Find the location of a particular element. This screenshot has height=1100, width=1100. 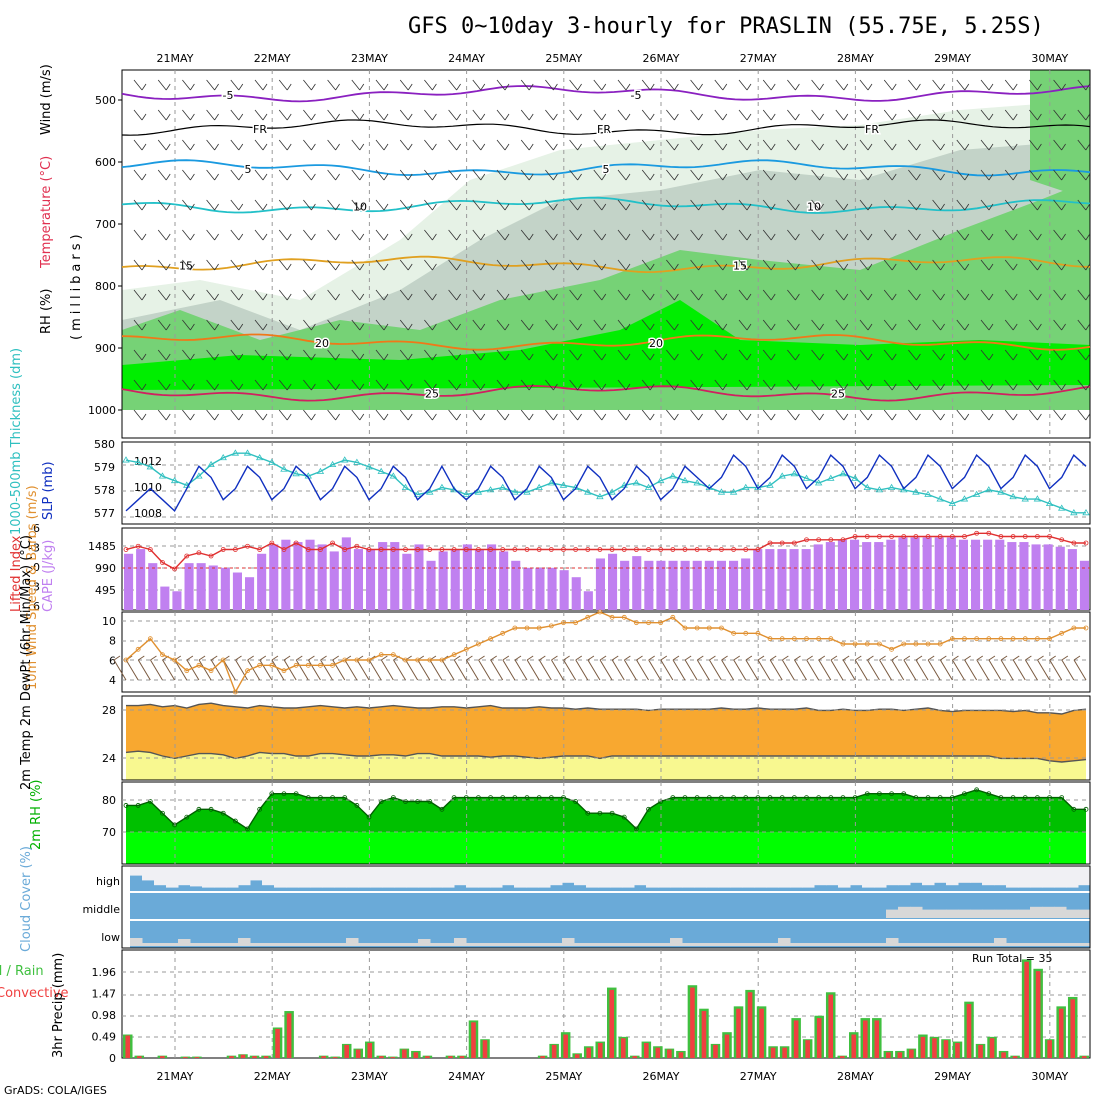

rh-band-top is located at coordinates (1060, 135).